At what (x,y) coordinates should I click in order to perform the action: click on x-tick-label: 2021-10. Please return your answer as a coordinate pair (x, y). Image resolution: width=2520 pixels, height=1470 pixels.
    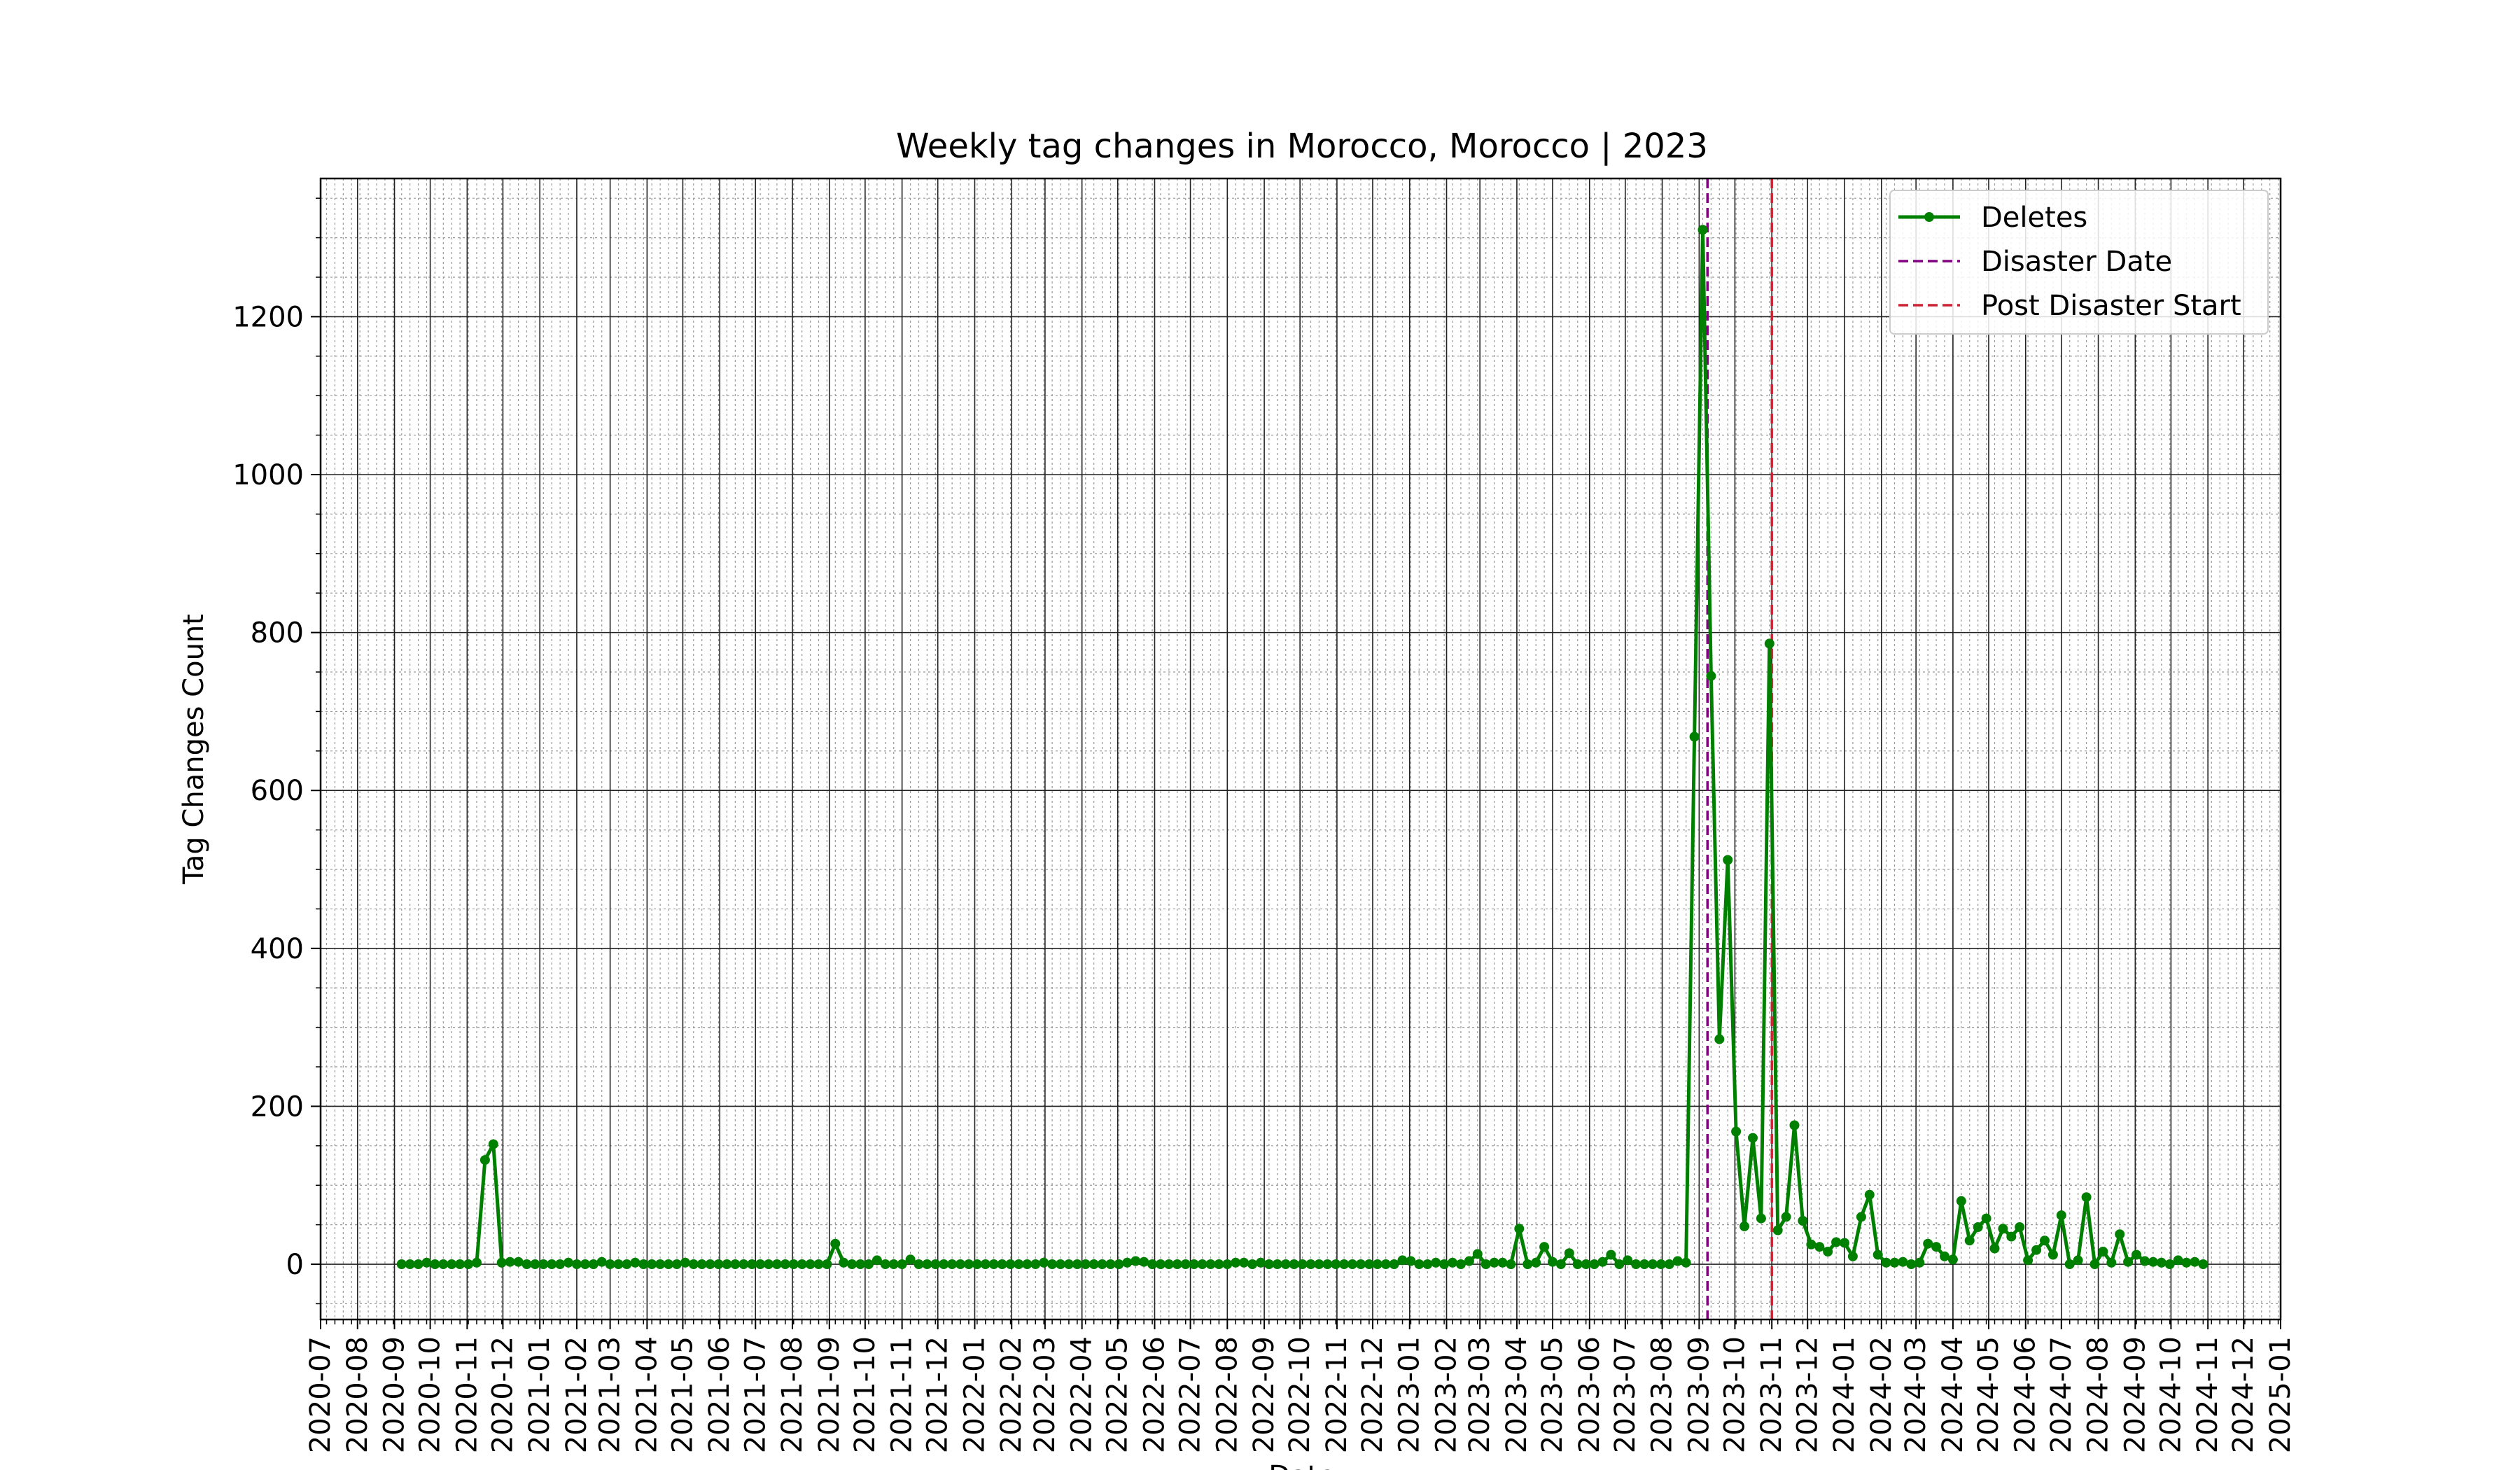
    Looking at the image, I should click on (865, 1394).